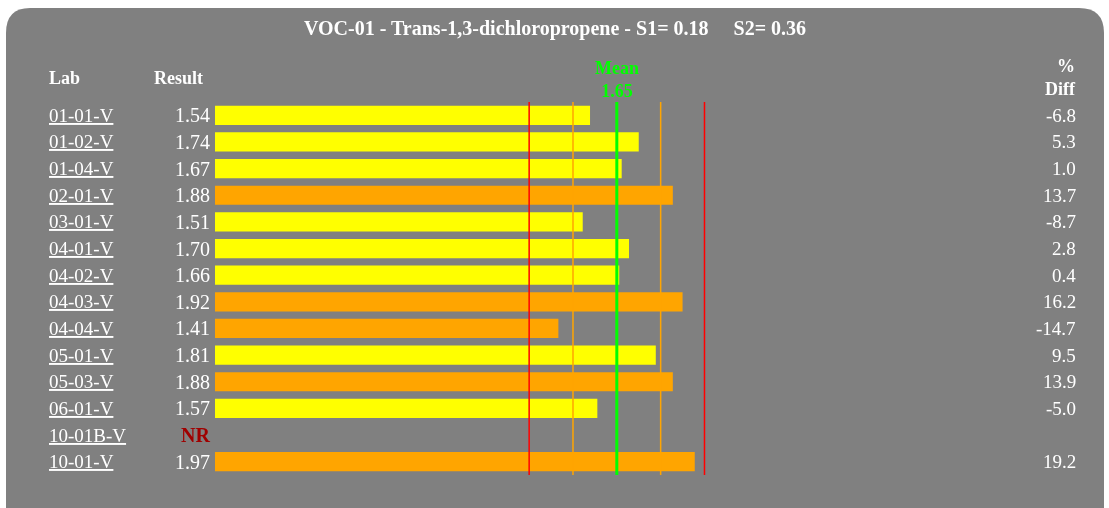  What do you see at coordinates (192, 115) in the screenshot?
I see `data-label: 1.54` at bounding box center [192, 115].